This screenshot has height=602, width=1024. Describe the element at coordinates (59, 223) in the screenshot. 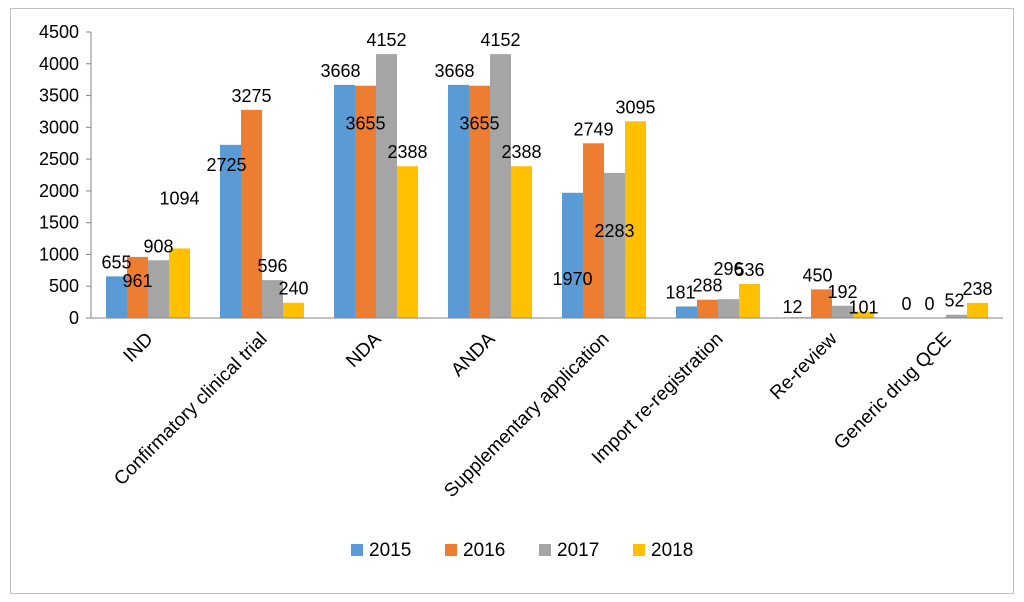

I see `y-tick-label: 1500` at that location.